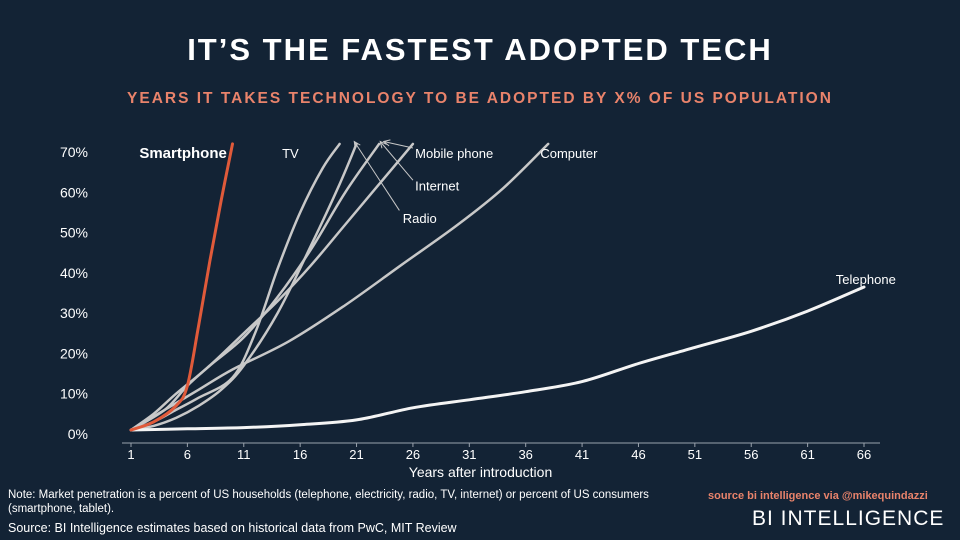 This screenshot has width=960, height=540. What do you see at coordinates (74, 152) in the screenshot?
I see `y-tick-label: 70%` at bounding box center [74, 152].